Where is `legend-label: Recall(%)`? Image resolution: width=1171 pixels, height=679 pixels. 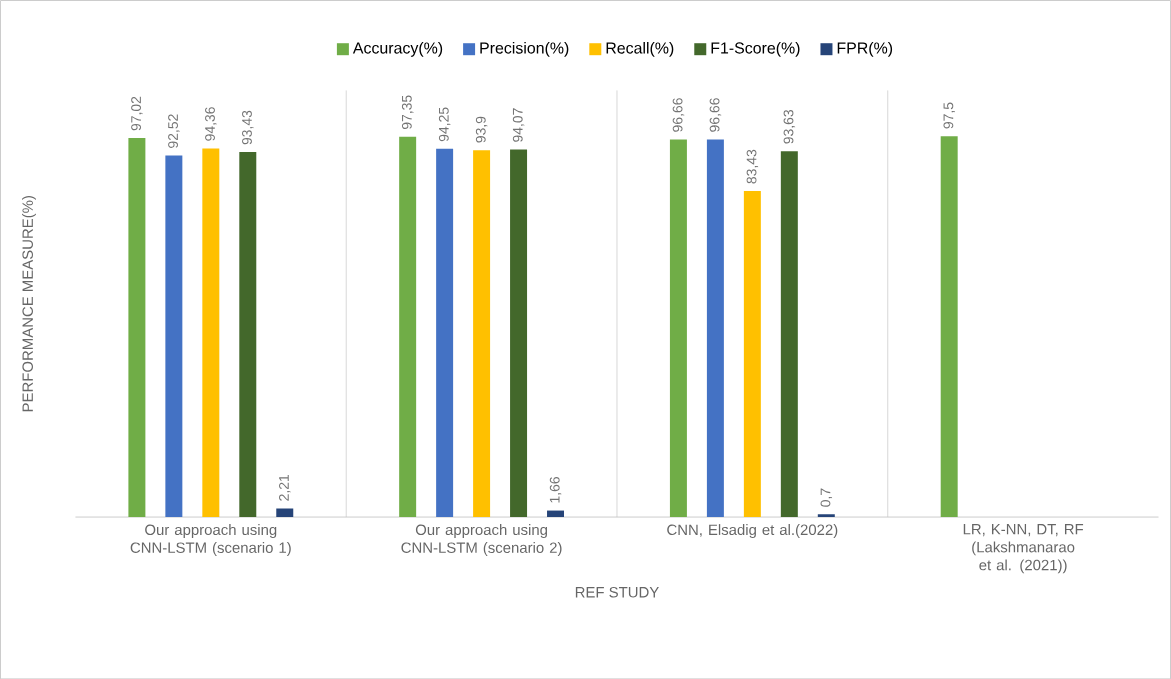
legend-label: Recall(%) is located at coordinates (640, 49).